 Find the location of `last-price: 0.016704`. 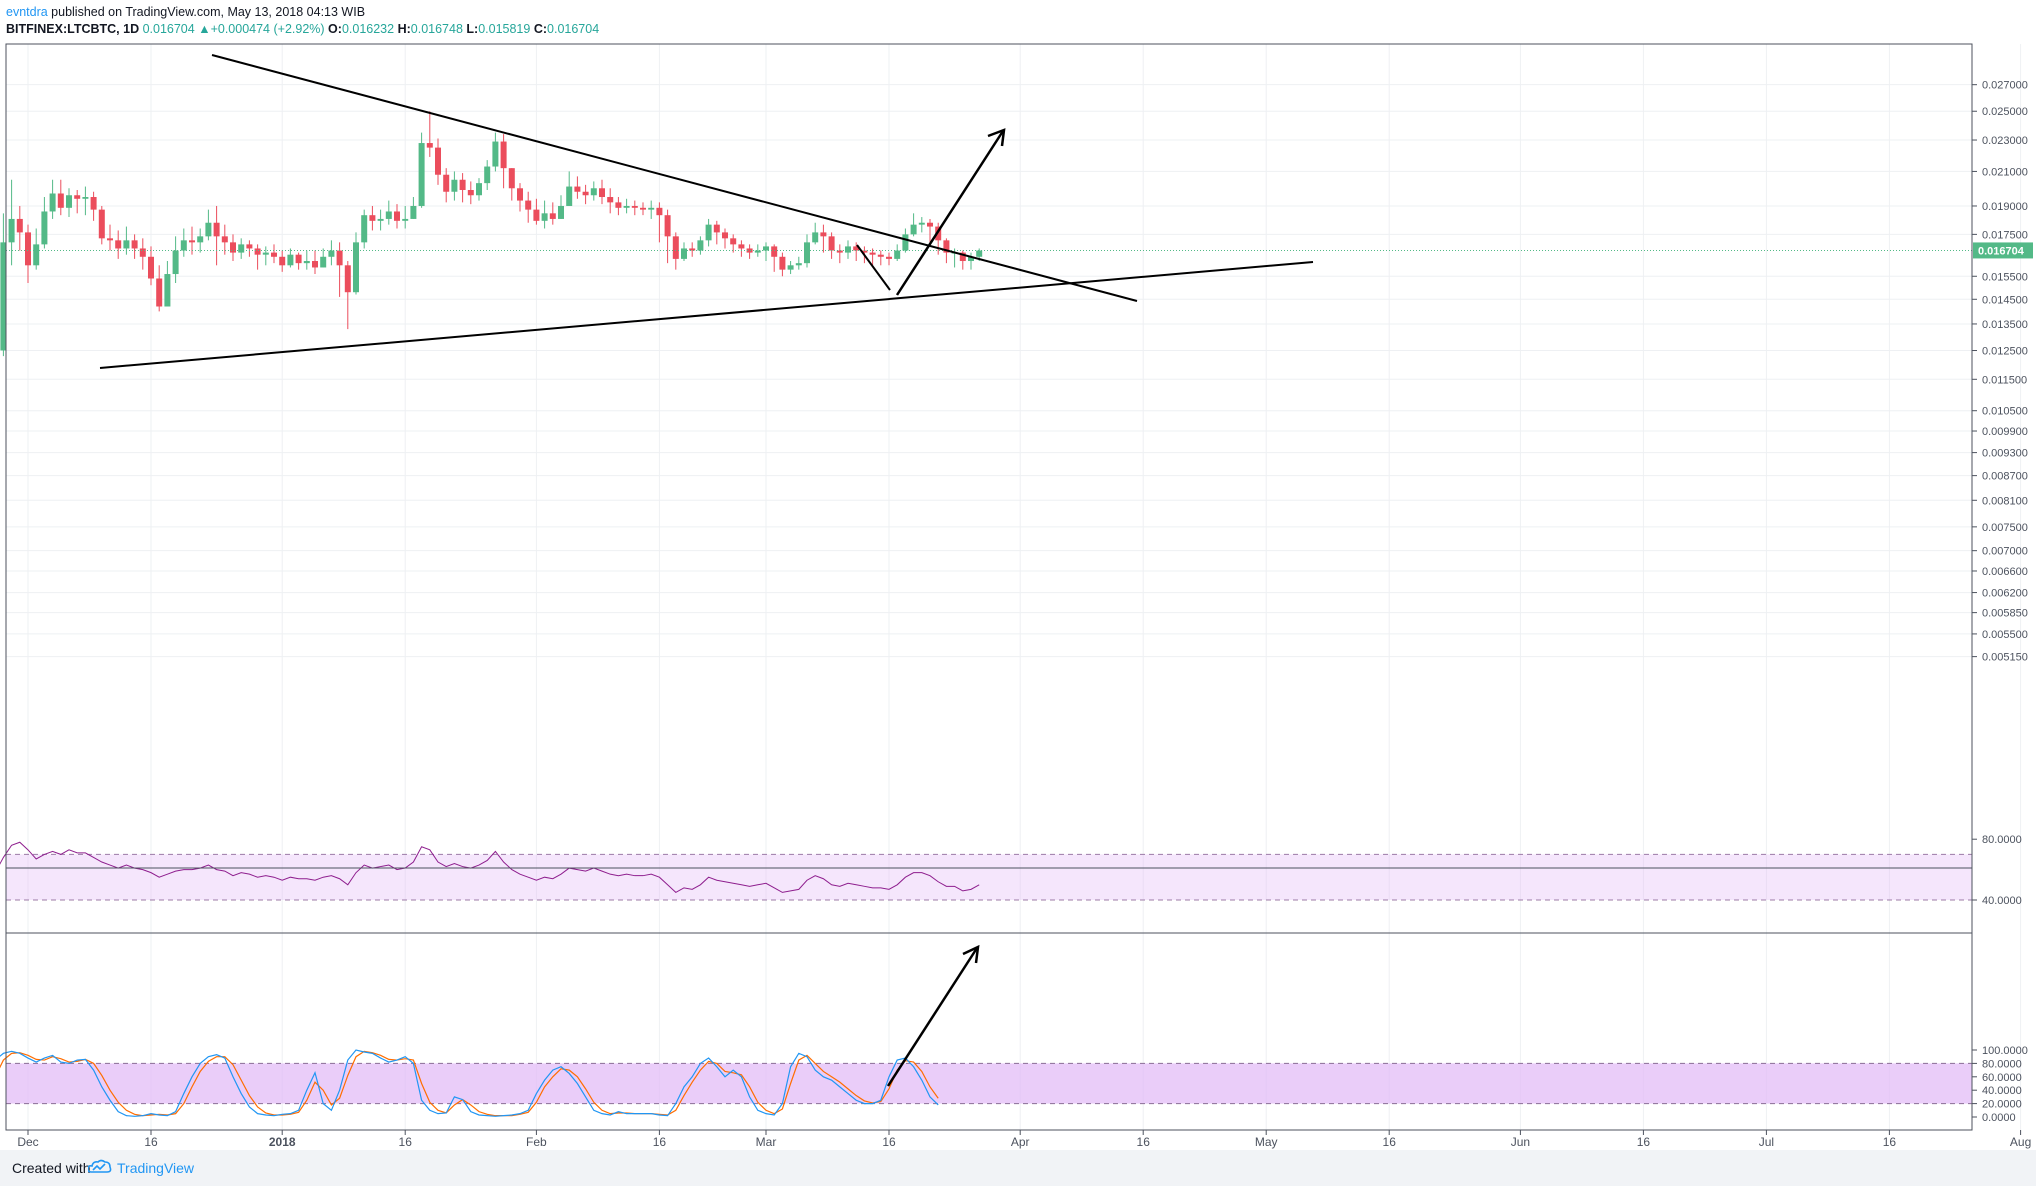

last-price: 0.016704 is located at coordinates (168, 29).